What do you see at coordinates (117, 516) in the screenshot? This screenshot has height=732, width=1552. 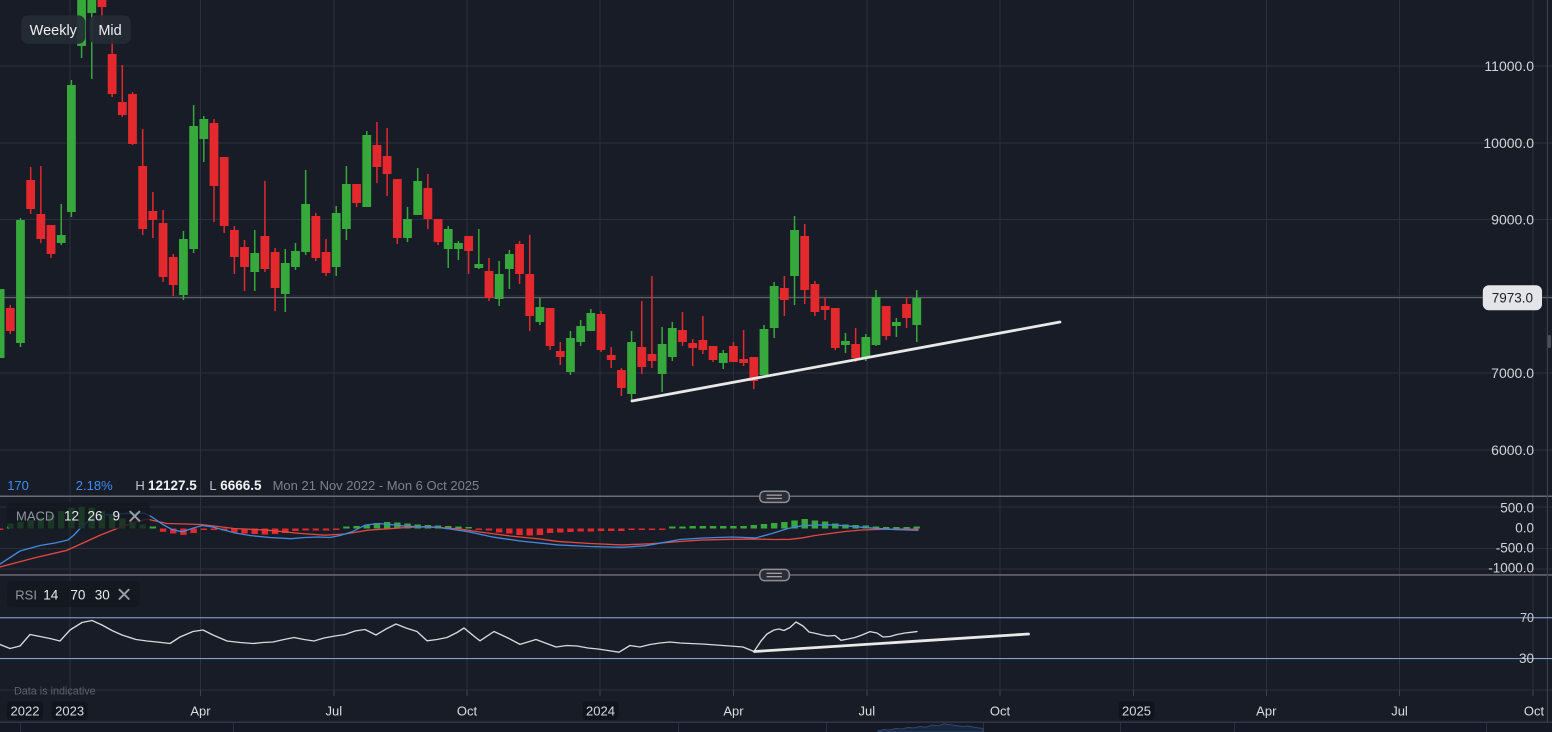 I see `svg-text: 9` at bounding box center [117, 516].